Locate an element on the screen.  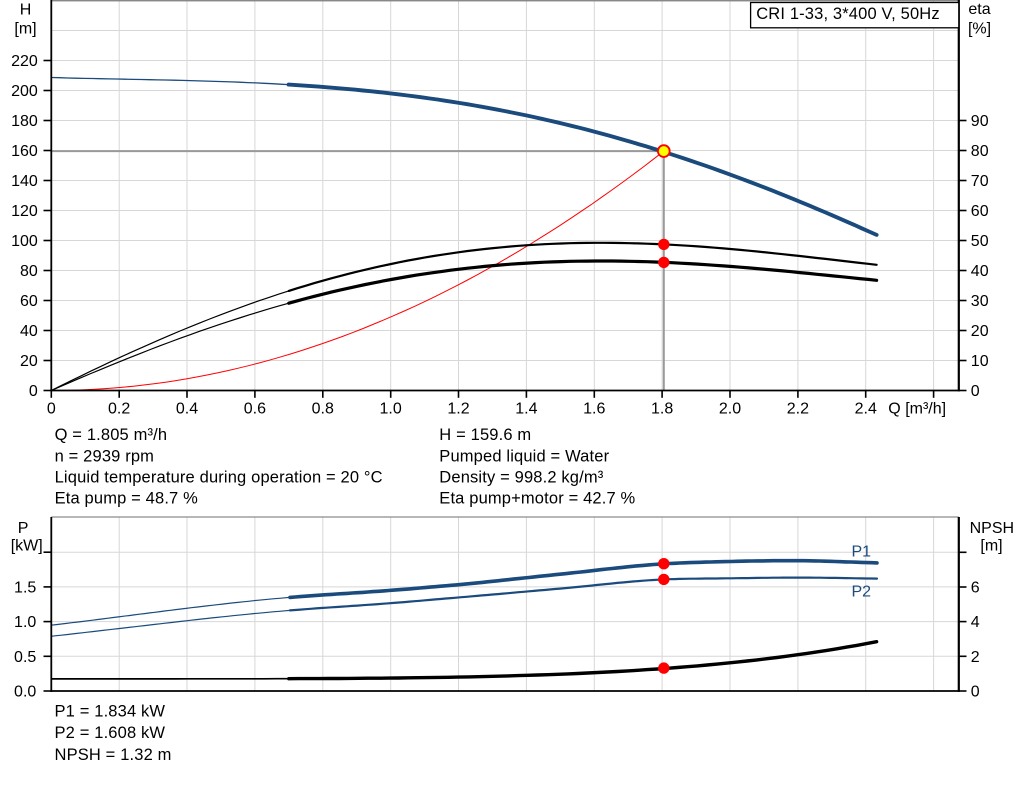
svg-text: H = 159.6 m is located at coordinates (485, 435).